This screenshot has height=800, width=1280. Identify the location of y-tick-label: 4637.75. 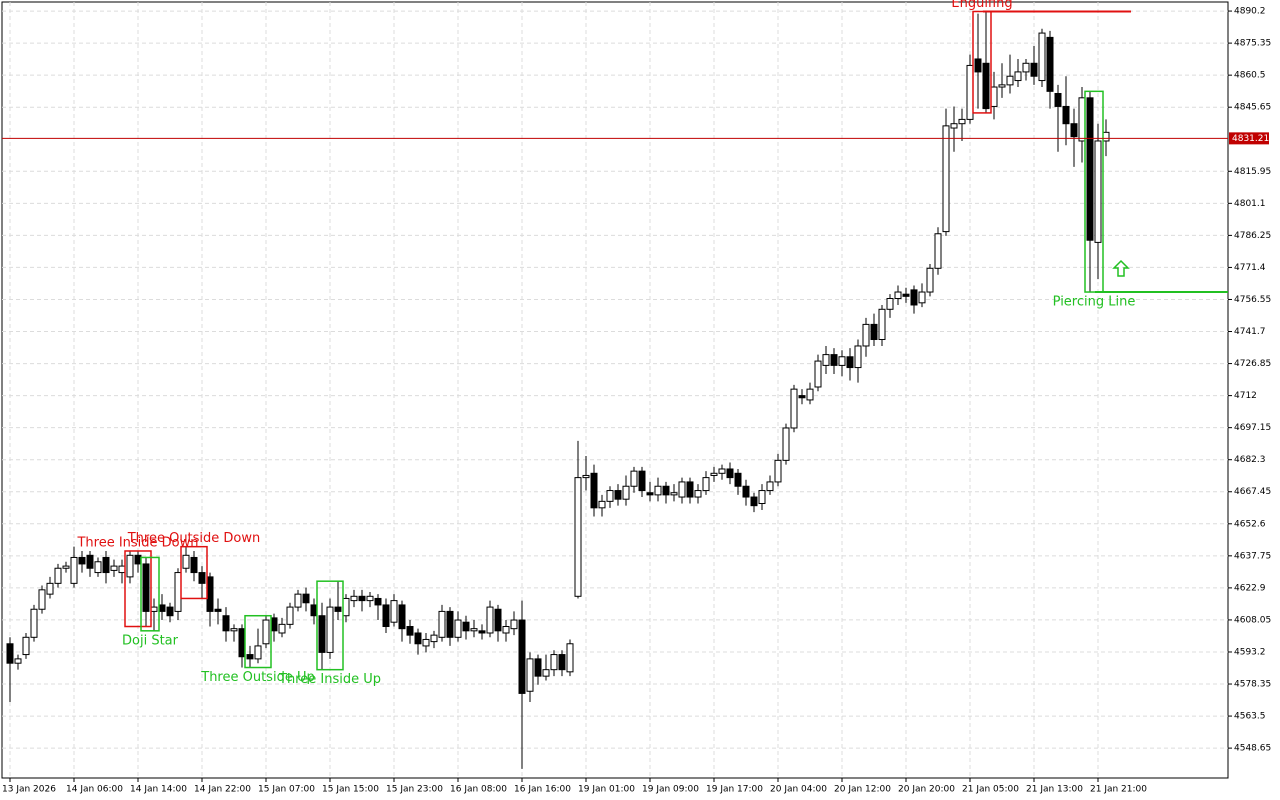
(1252, 556).